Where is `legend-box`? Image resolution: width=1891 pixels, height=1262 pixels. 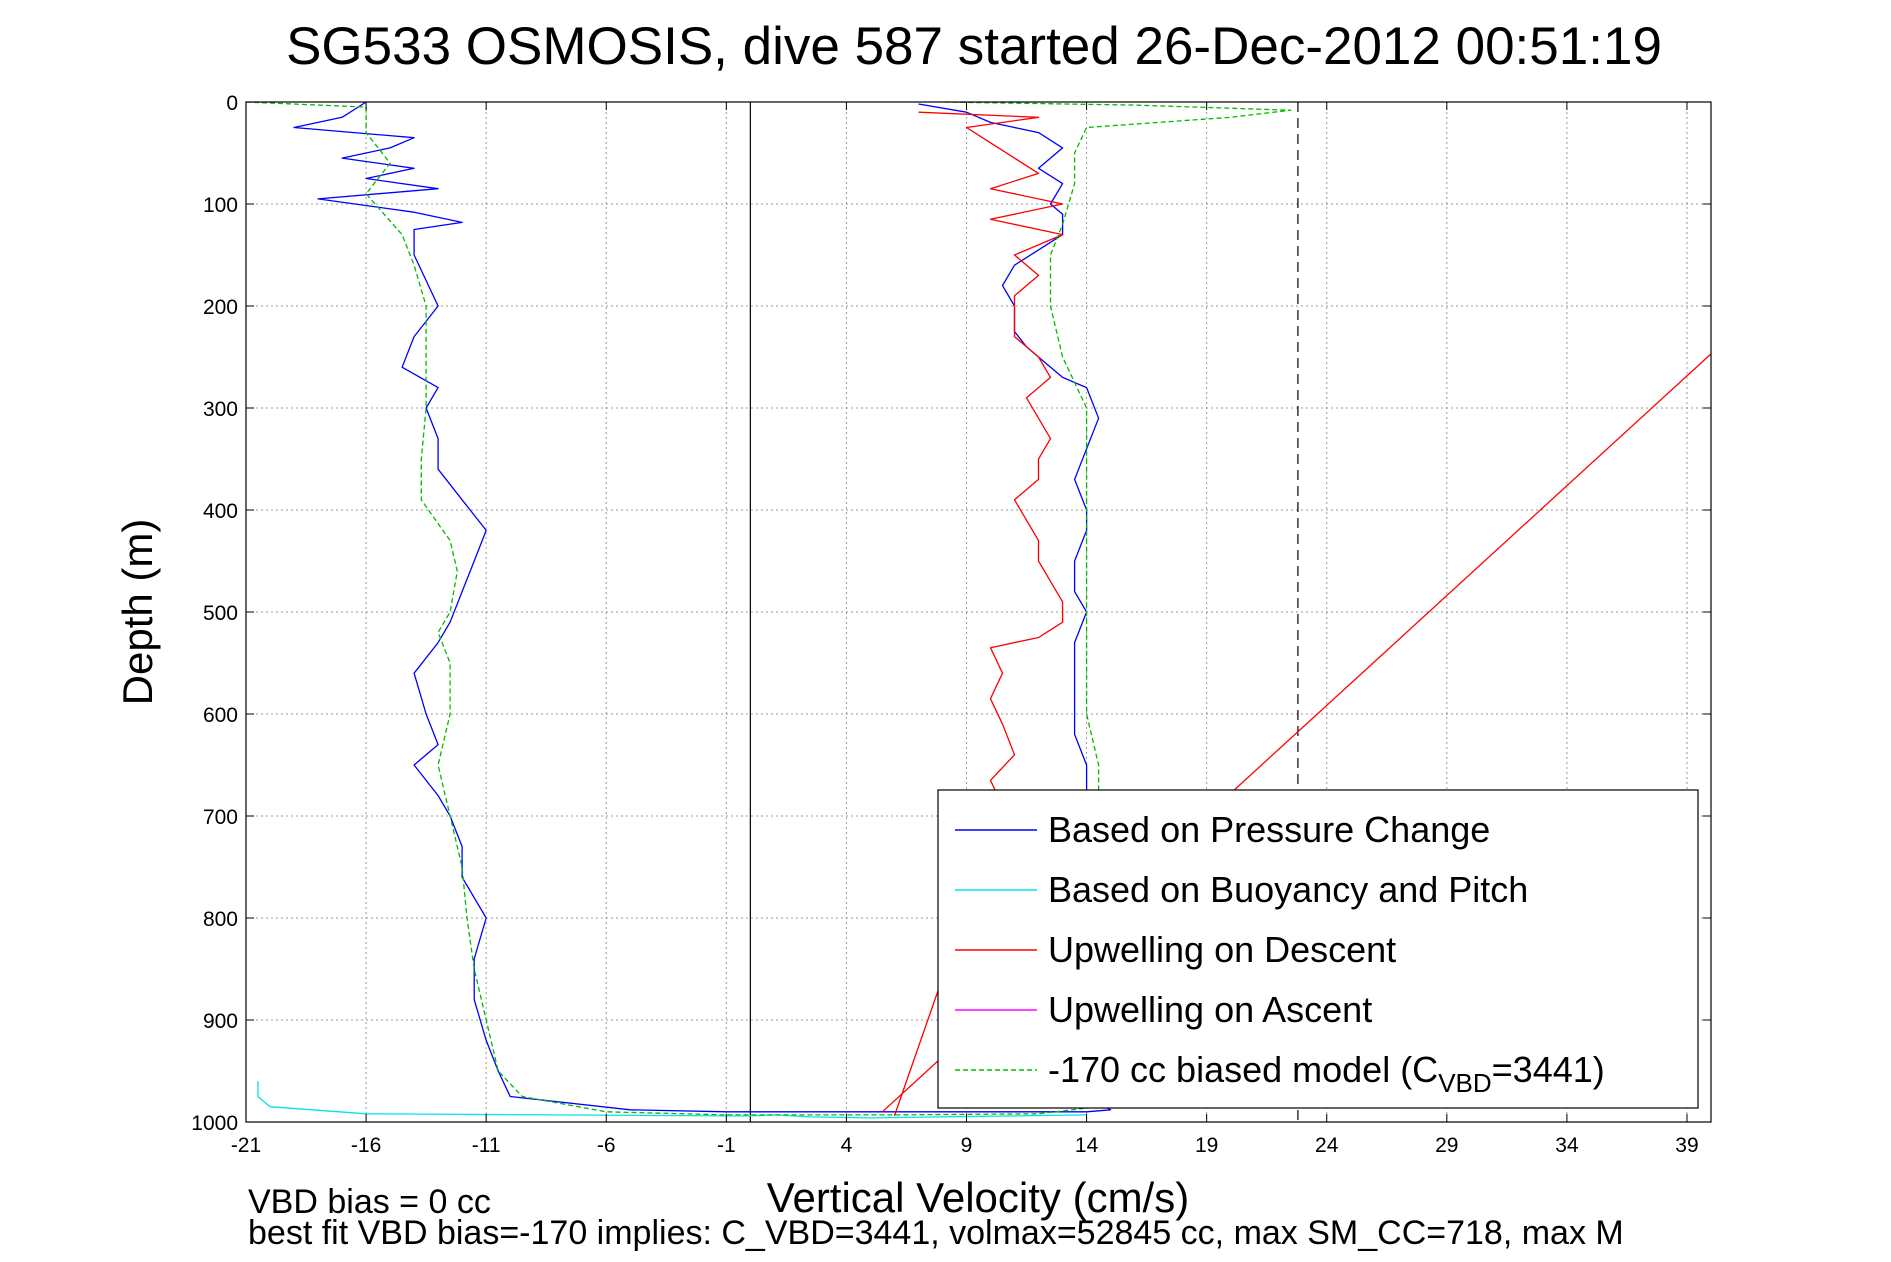
legend-box is located at coordinates (1318, 949).